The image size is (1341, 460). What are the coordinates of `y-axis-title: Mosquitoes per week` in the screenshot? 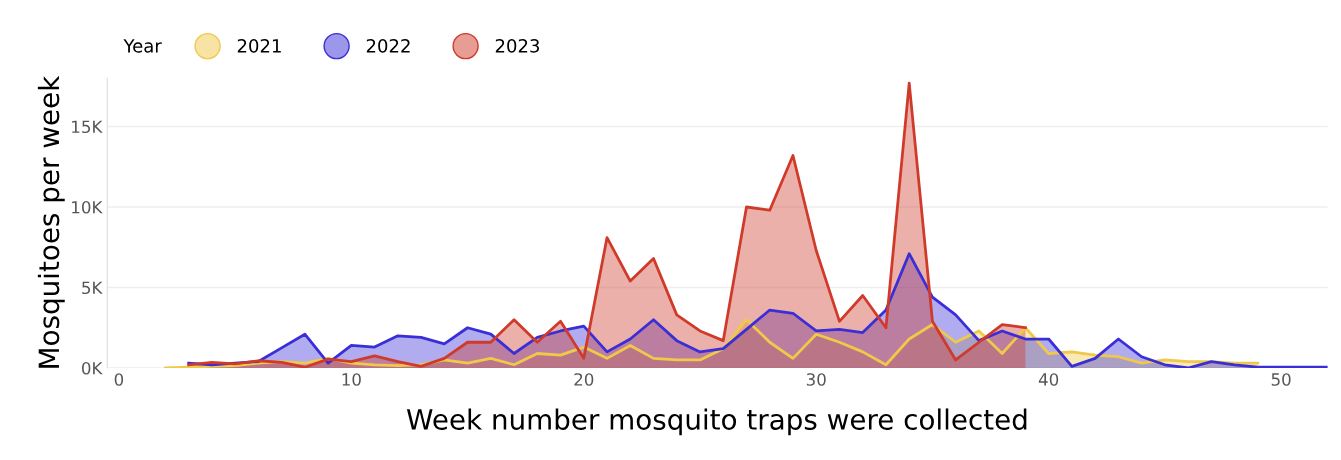 It's located at (51, 221).